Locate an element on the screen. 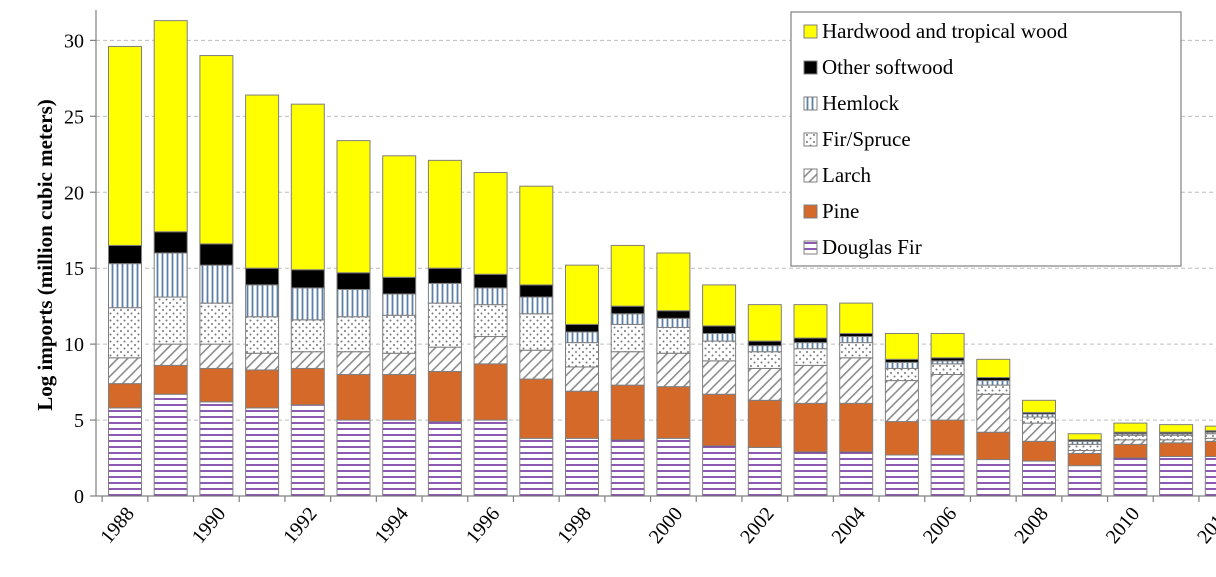 The image size is (1216, 577). bar-segment-other-softwood-1999 is located at coordinates (627, 310).